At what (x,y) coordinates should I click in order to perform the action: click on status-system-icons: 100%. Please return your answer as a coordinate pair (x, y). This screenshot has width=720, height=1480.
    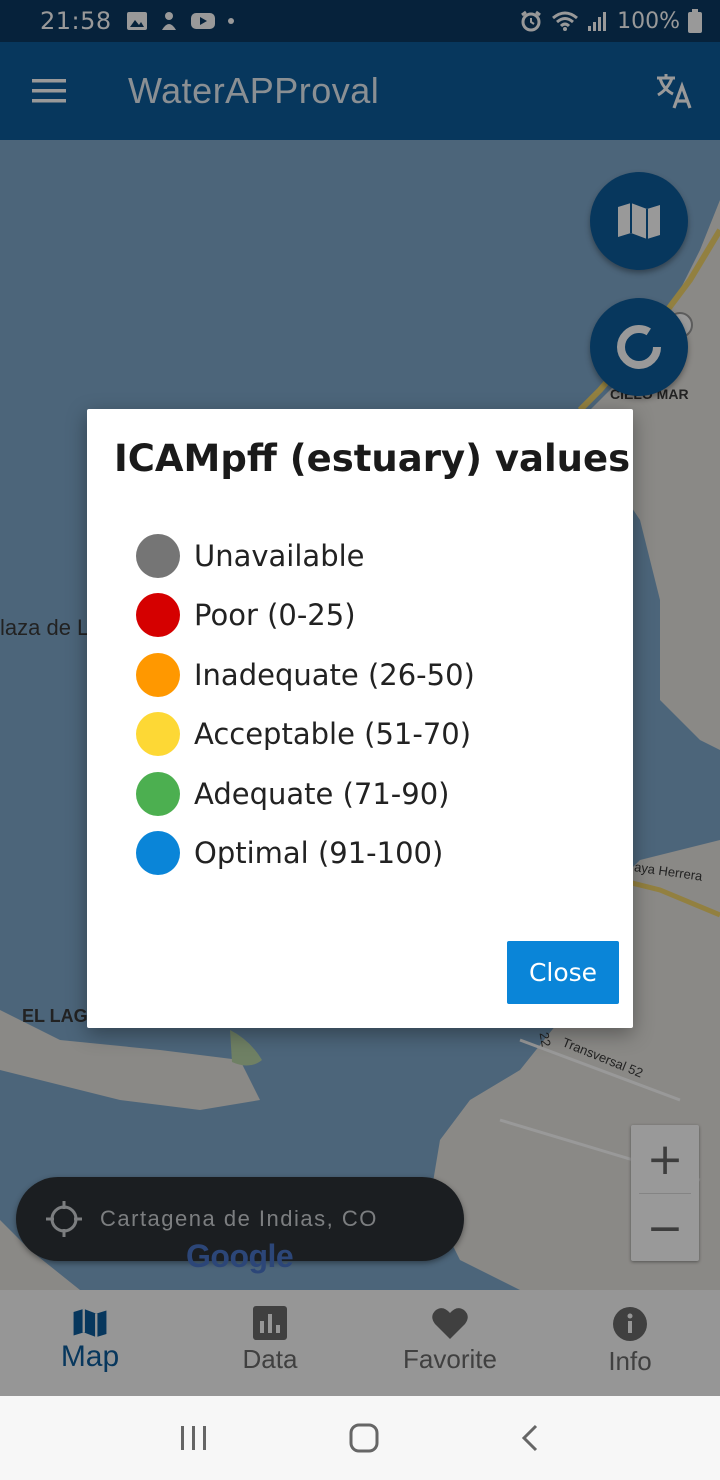
    Looking at the image, I should click on (610, 21).